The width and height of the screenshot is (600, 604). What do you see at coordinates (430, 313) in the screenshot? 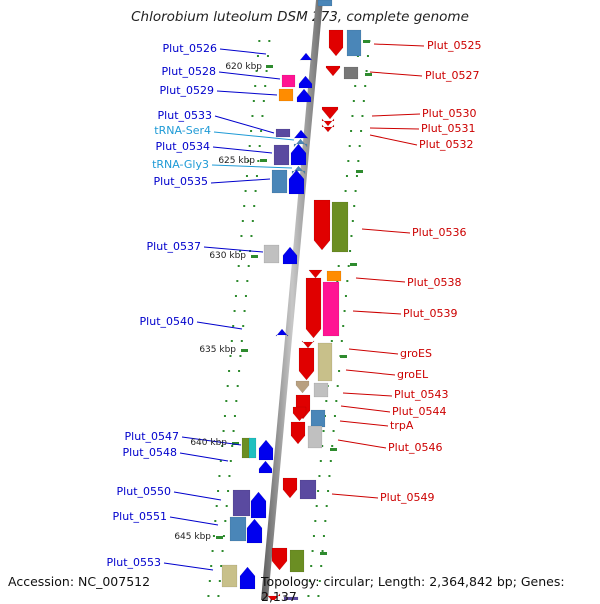
I see `gene-label-plut-0539: Plut_0539` at bounding box center [430, 313].